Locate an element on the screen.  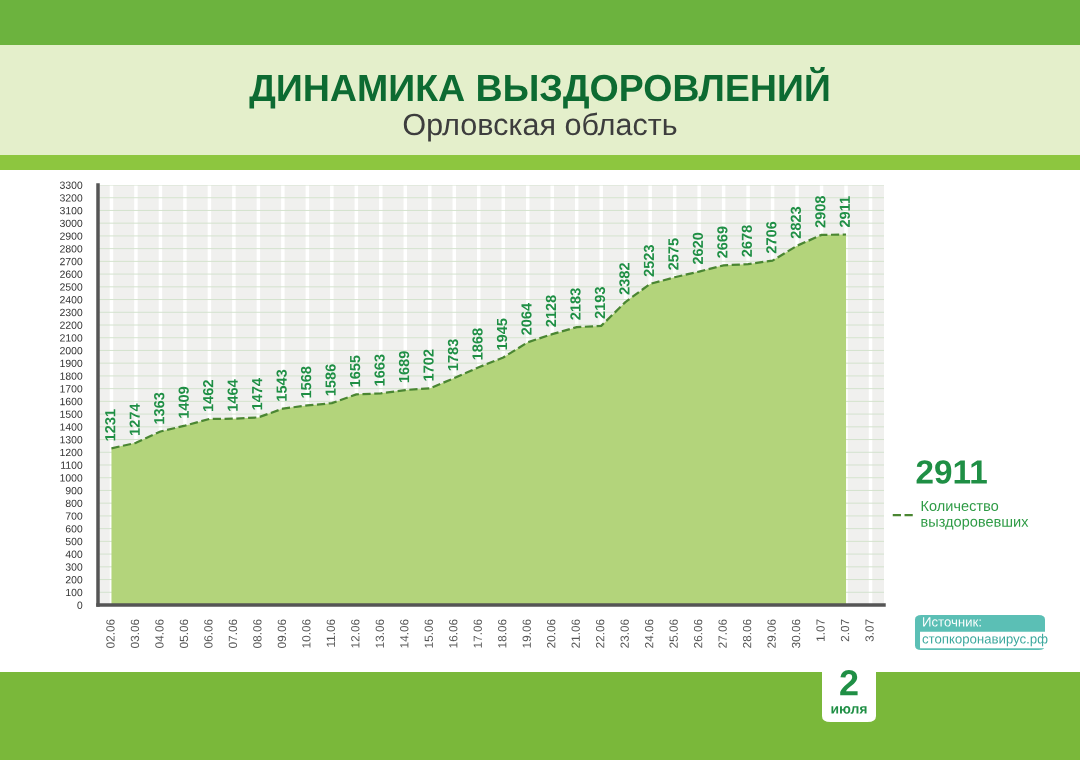
data-label: 1409 is located at coordinates (183, 402).